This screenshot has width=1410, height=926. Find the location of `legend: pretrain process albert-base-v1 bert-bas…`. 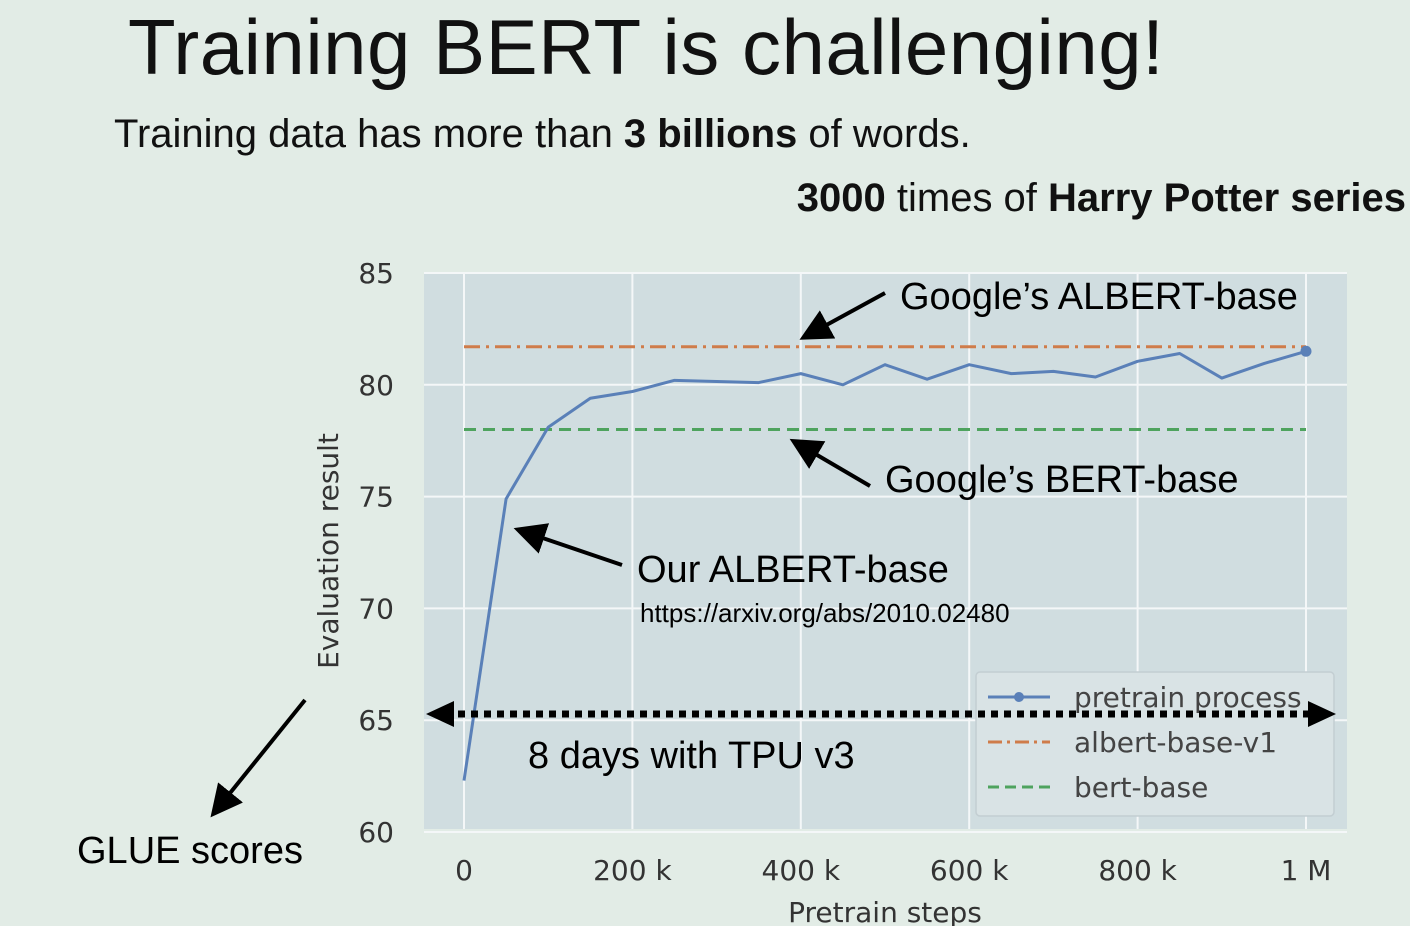

legend: pretrain process albert-base-v1 bert-bas… is located at coordinates (1155, 744).